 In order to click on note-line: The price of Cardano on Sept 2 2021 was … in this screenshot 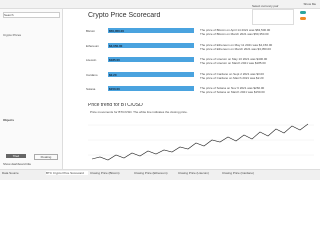, I will do `click(232, 73)`.